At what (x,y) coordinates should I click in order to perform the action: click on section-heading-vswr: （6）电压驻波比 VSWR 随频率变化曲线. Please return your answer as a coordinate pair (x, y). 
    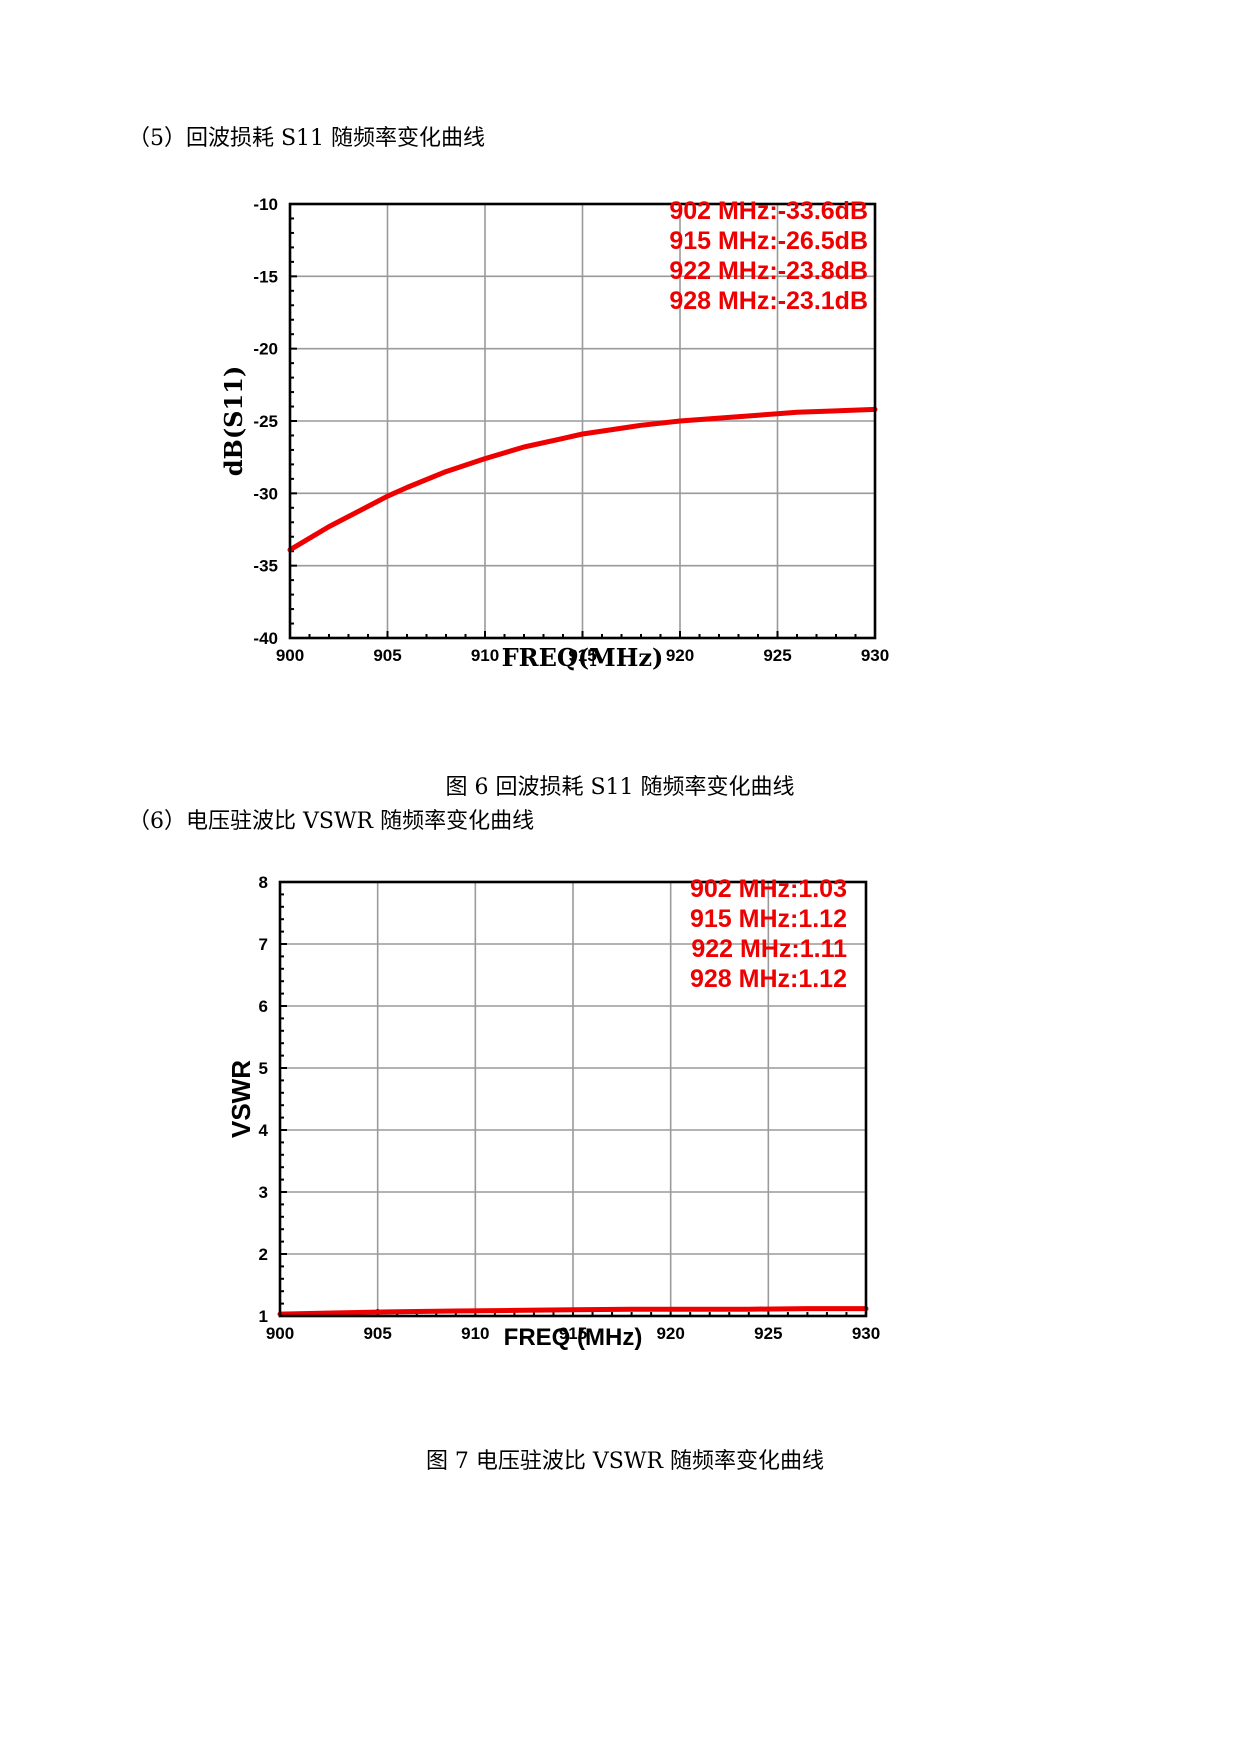
    Looking at the image, I should click on (331, 821).